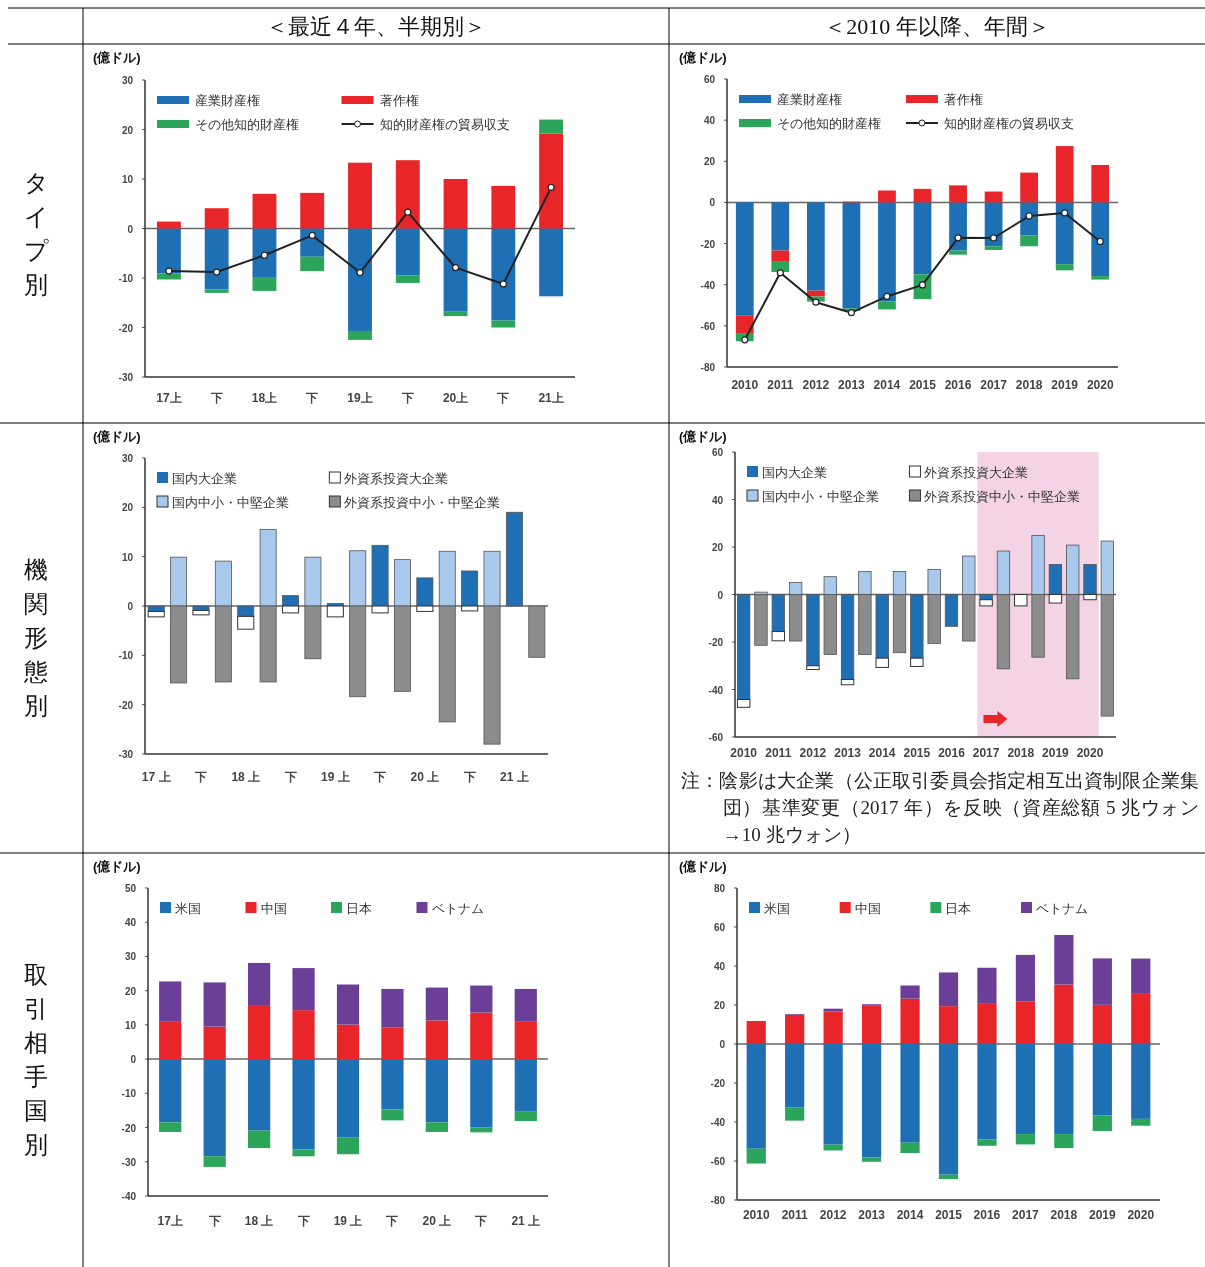  Describe the element at coordinates (396, 478) in the screenshot. I see `legend-label: 外資系投資大企業` at that location.